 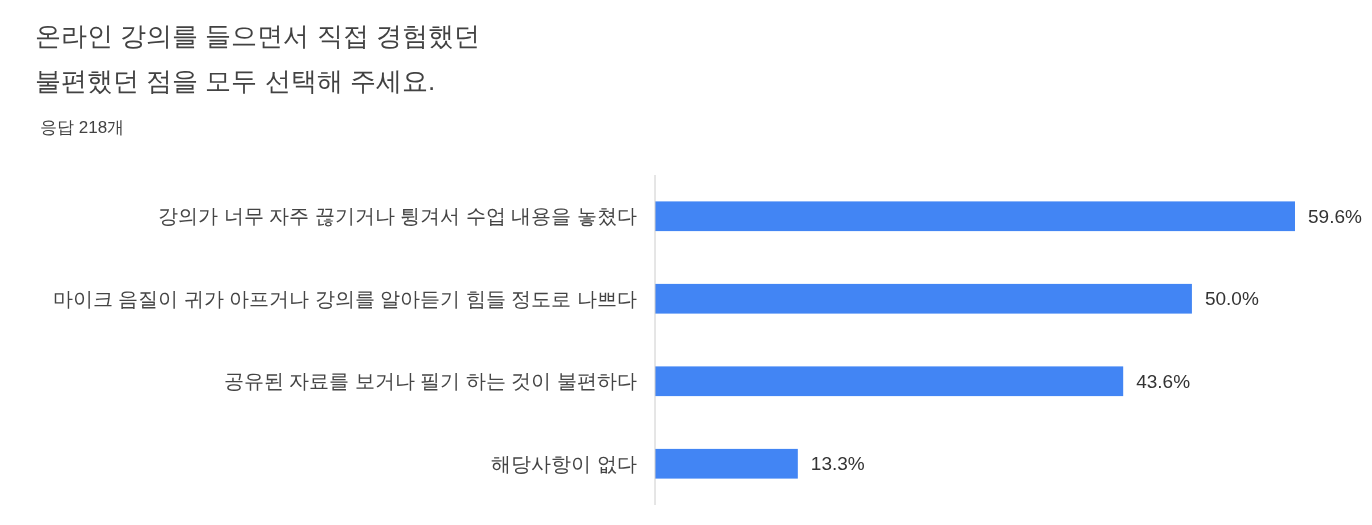 I want to click on value-label: 50.0%, so click(x=1231, y=299).